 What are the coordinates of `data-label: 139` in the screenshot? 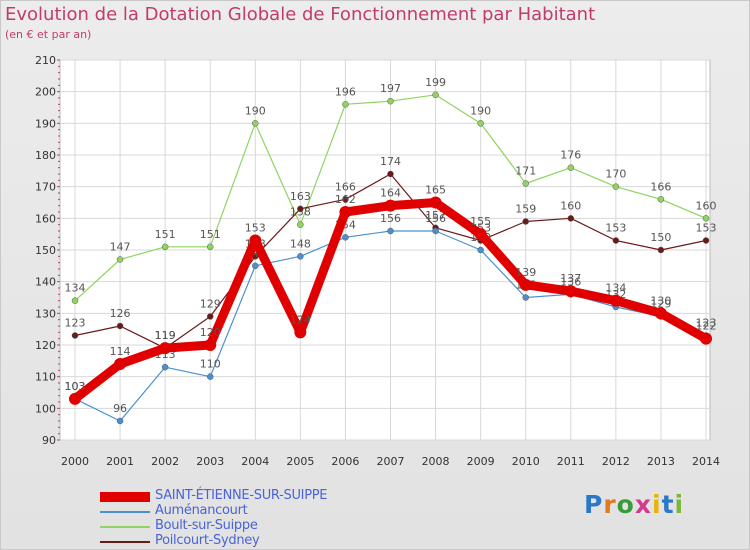 It's located at (525, 272).